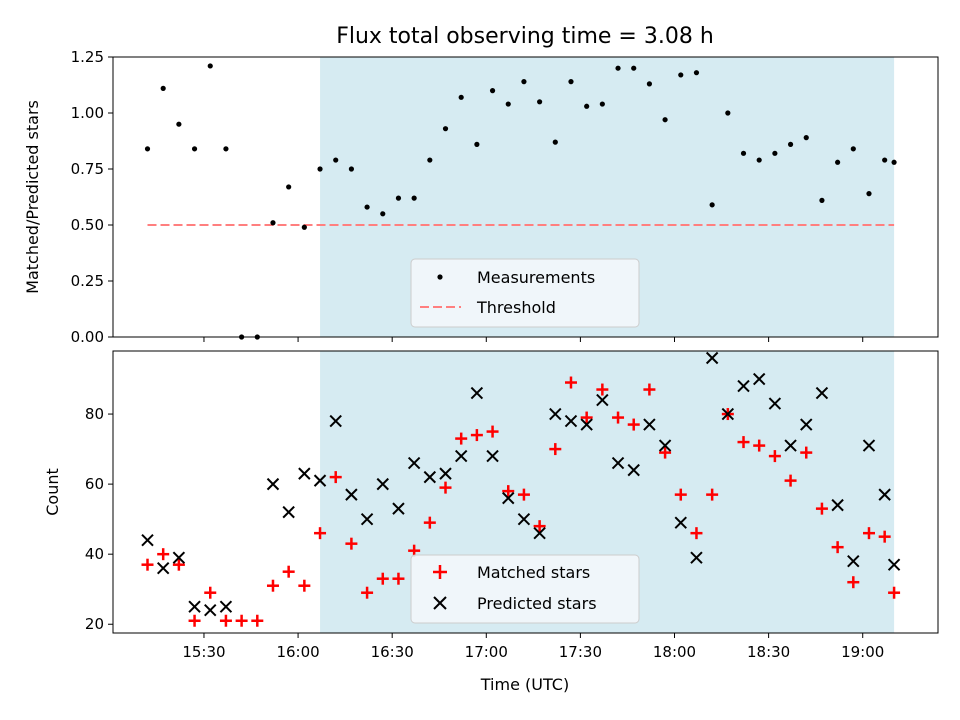 The width and height of the screenshot is (960, 720). What do you see at coordinates (52, 492) in the screenshot?
I see `bottom-y-axis-label: Count` at bounding box center [52, 492].